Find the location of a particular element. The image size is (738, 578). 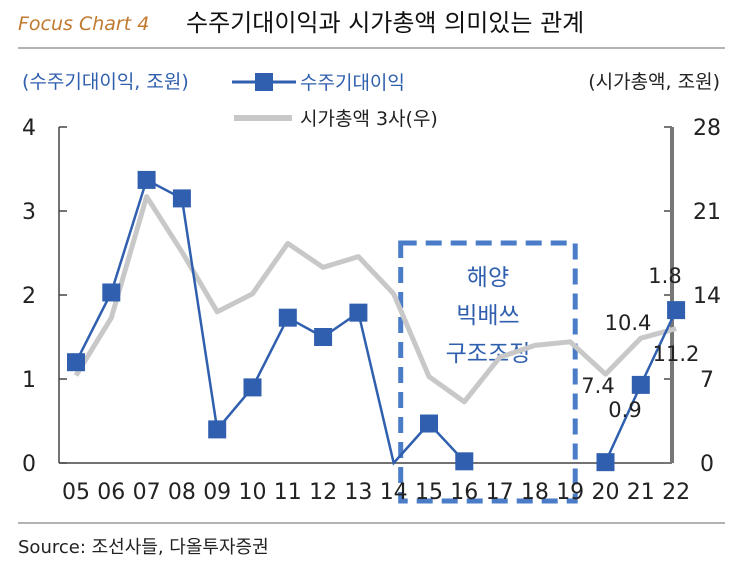

x-tick-label: 13 is located at coordinates (358, 492).